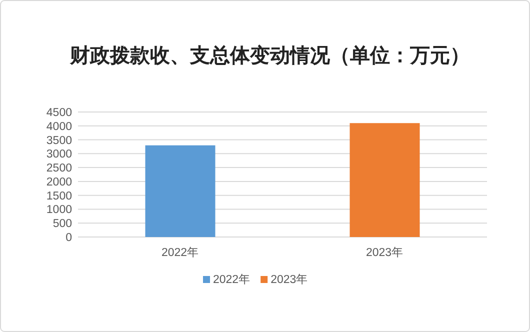 The image size is (530, 332). I want to click on y-tick-label: 1500, so click(59, 196).